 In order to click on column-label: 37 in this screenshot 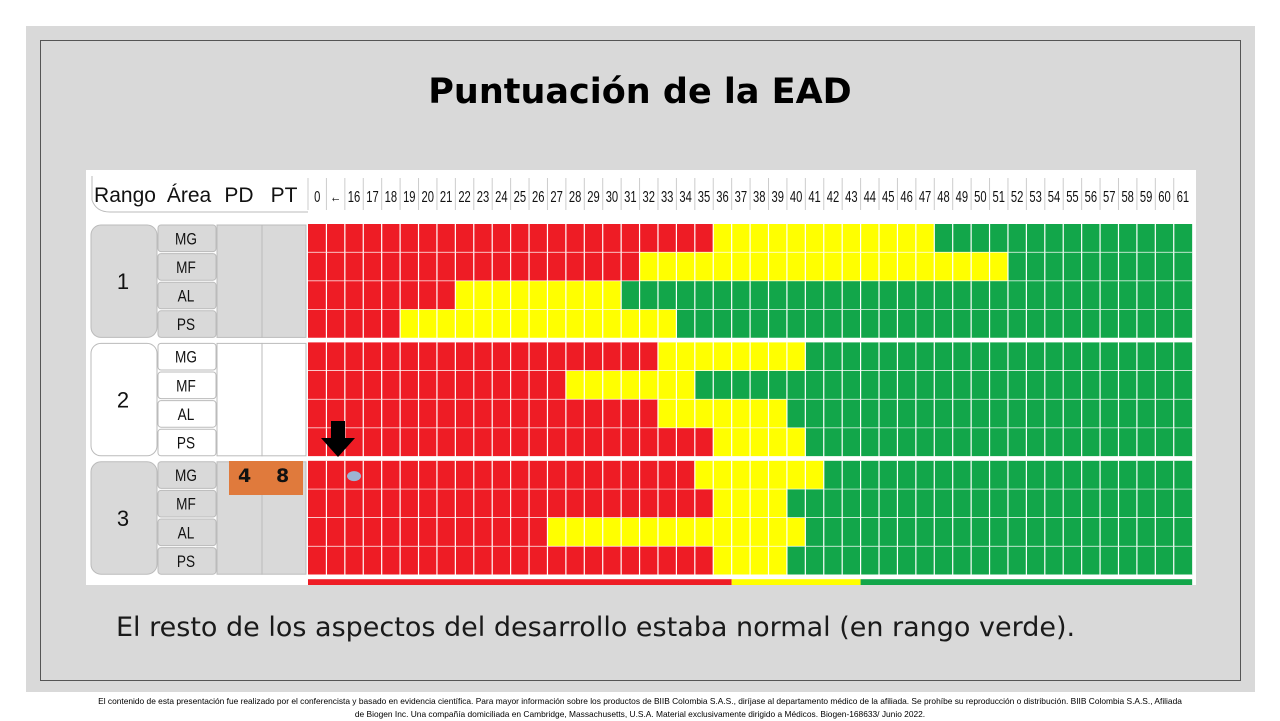, I will do `click(741, 196)`.